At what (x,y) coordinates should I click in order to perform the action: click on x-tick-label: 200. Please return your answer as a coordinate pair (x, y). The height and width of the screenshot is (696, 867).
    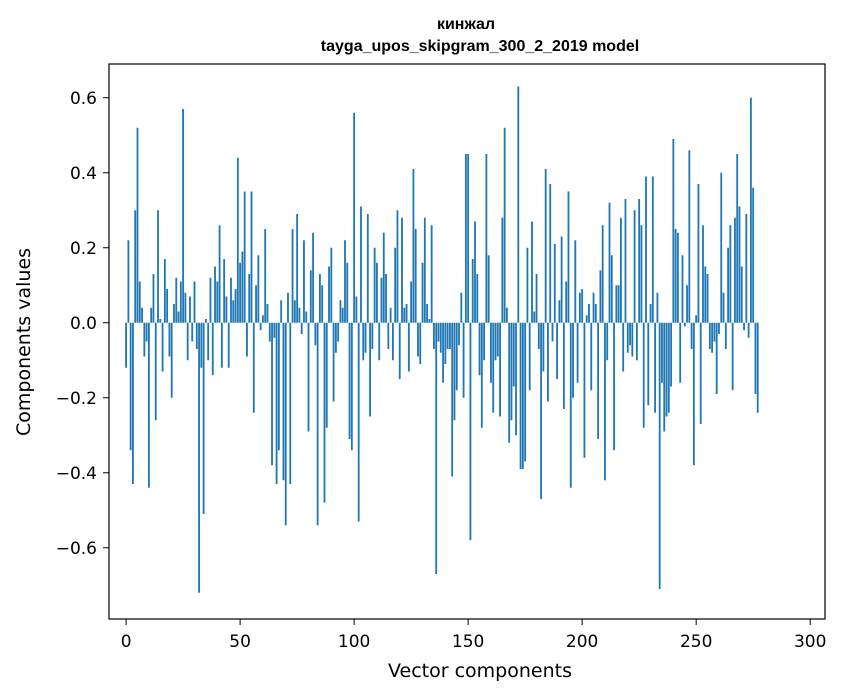
    Looking at the image, I should click on (582, 642).